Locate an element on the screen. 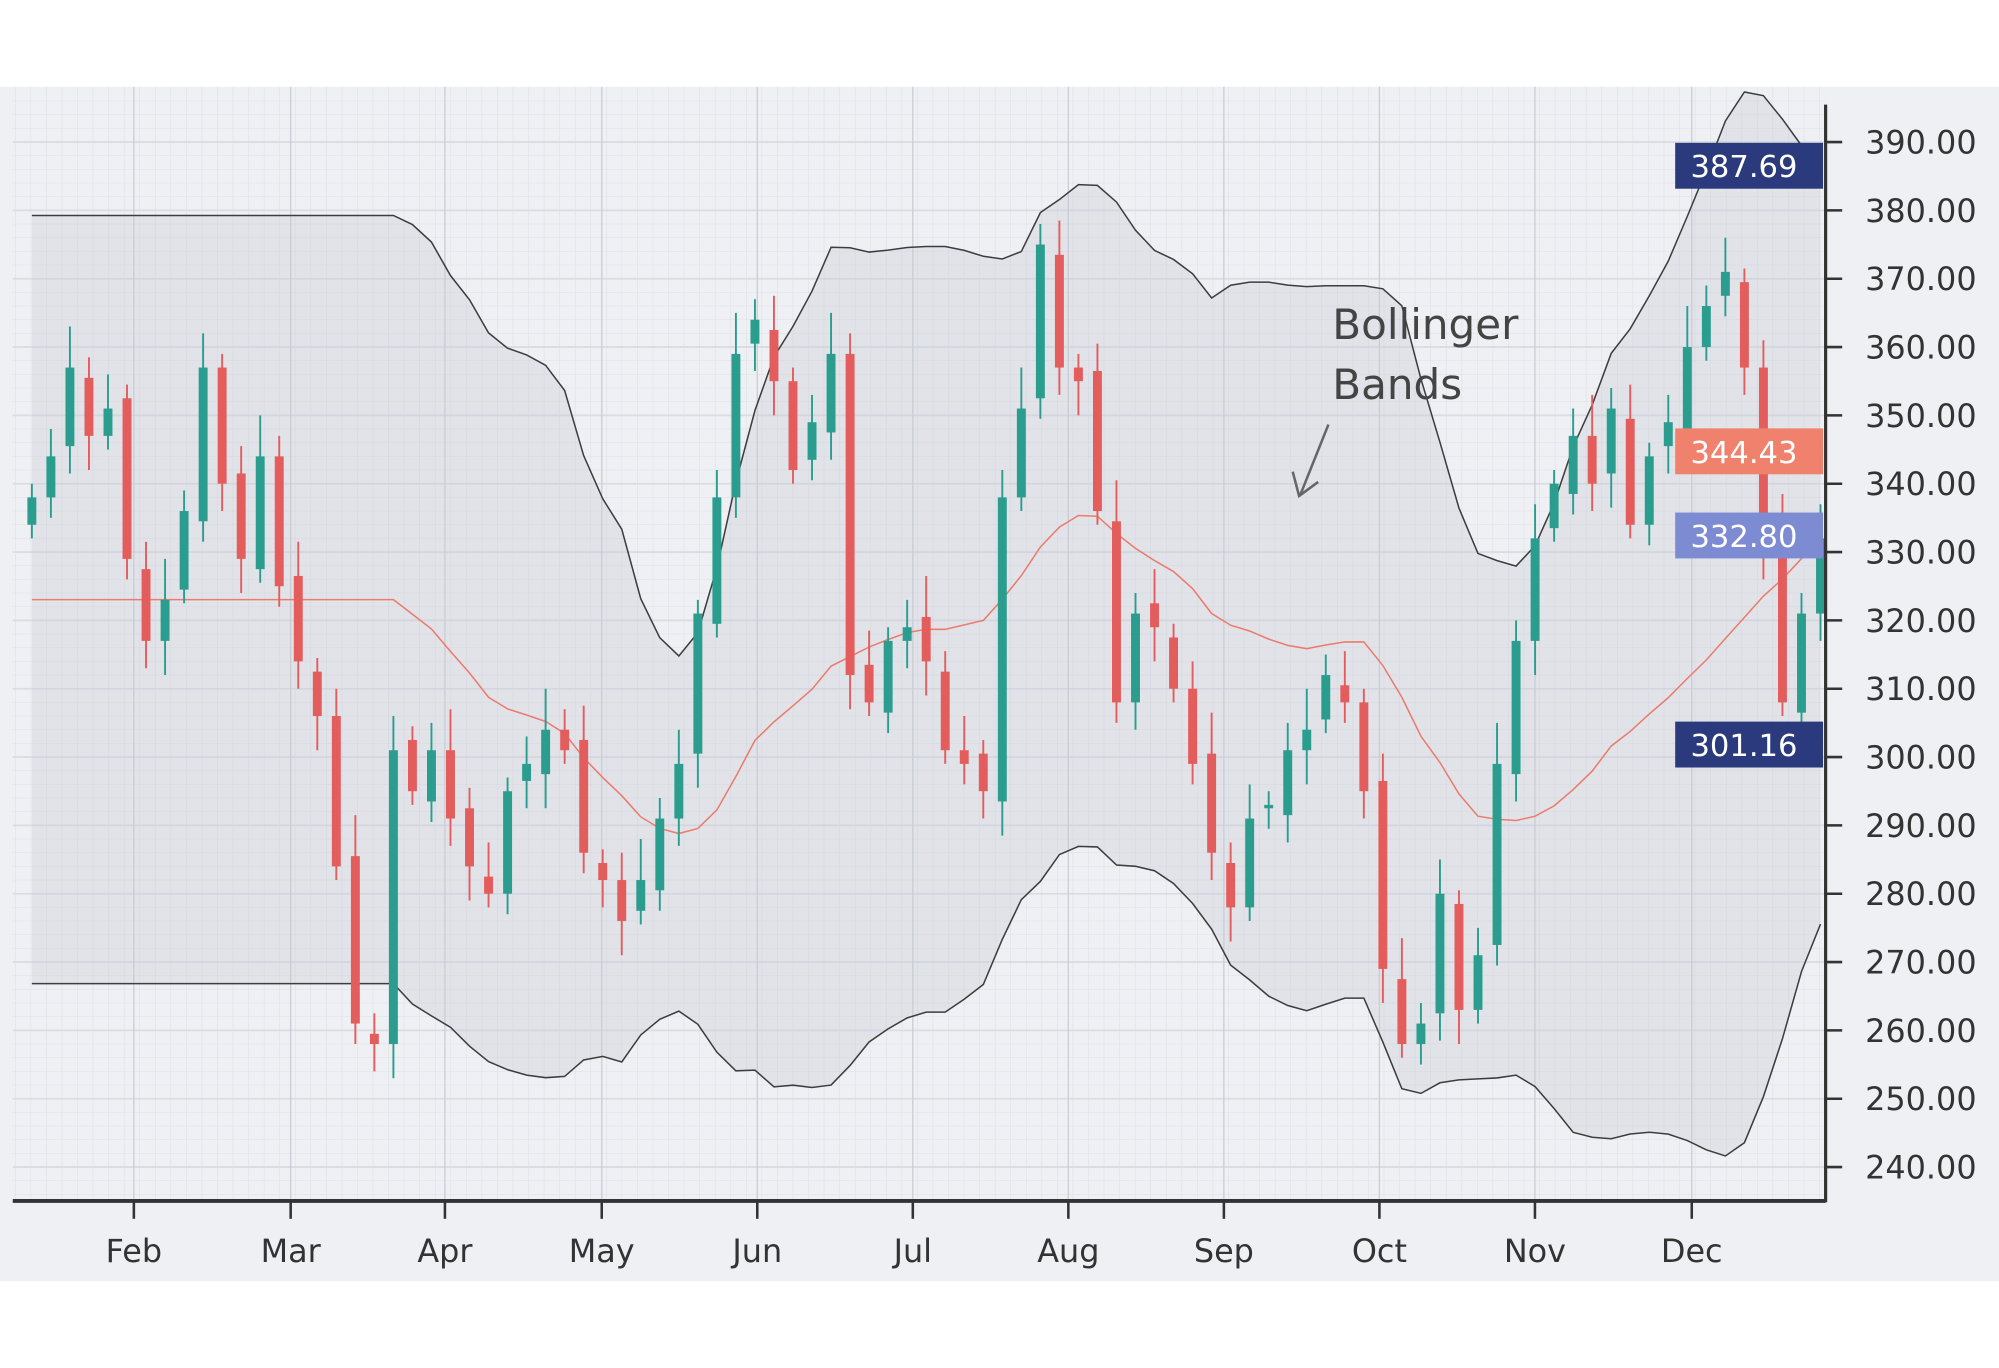 The height and width of the screenshot is (1368, 1999). price-labels: 387.69 344.43 332.80 301.16 is located at coordinates (1749, 455).